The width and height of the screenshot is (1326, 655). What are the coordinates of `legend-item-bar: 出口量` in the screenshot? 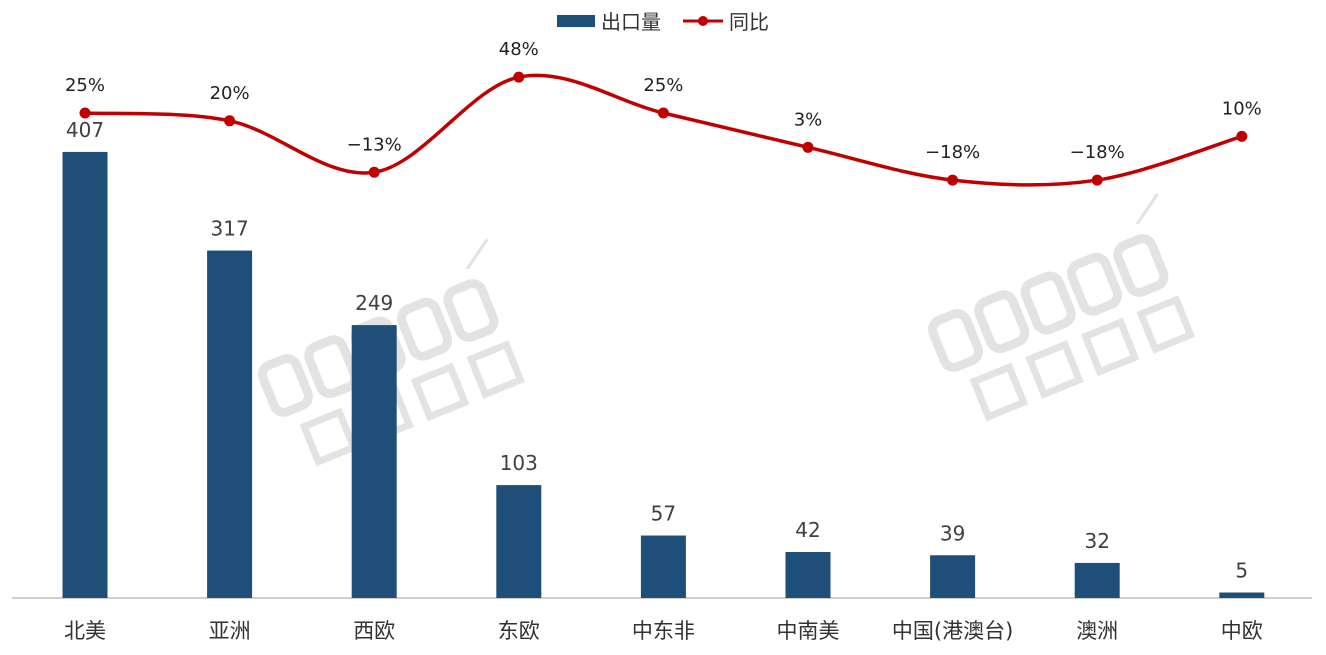 It's located at (609, 20).